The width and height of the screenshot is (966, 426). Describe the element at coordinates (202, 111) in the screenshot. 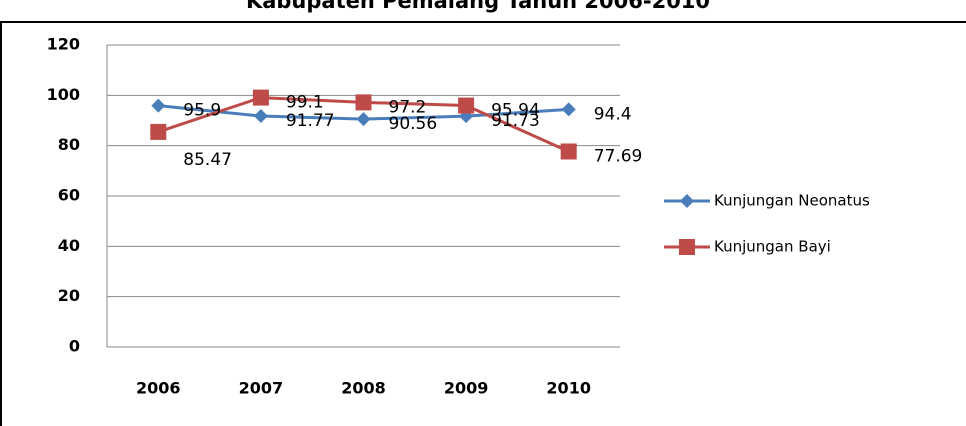

I see `data-label: 95.9` at that location.